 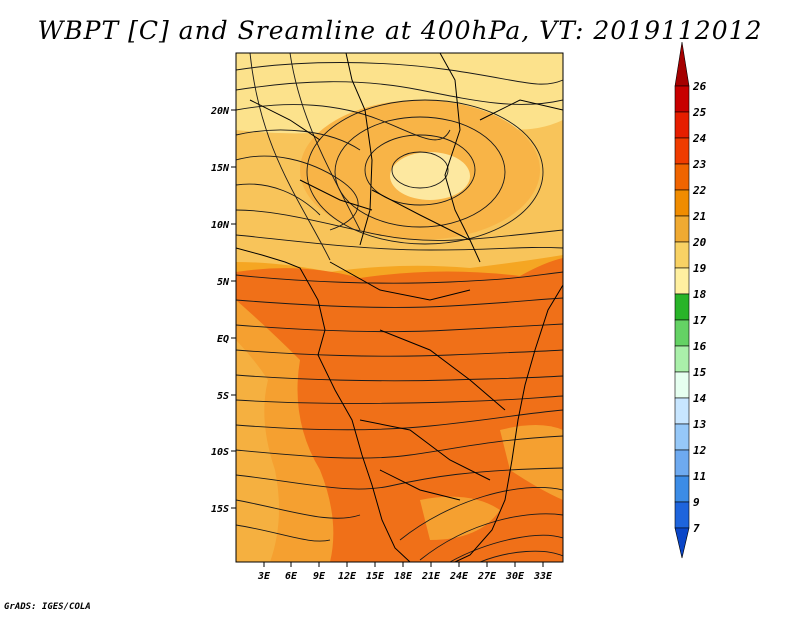 What do you see at coordinates (291, 576) in the screenshot?
I see `lon-label: 6E` at bounding box center [291, 576].